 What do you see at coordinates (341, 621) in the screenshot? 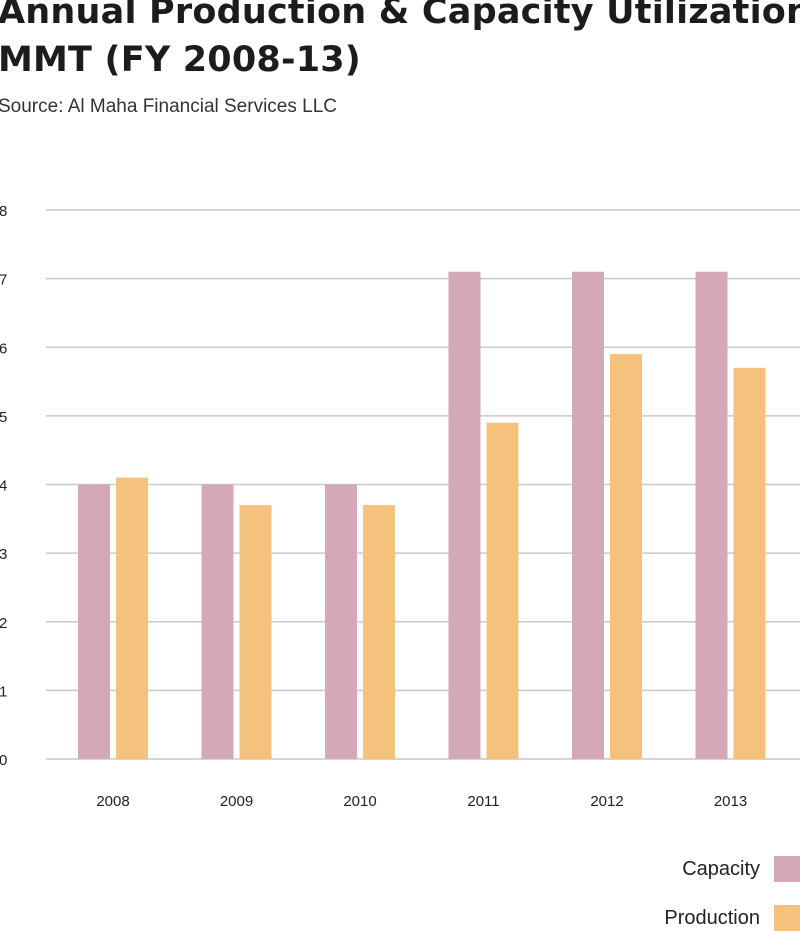
I see `bar-capacity-2010` at bounding box center [341, 621].